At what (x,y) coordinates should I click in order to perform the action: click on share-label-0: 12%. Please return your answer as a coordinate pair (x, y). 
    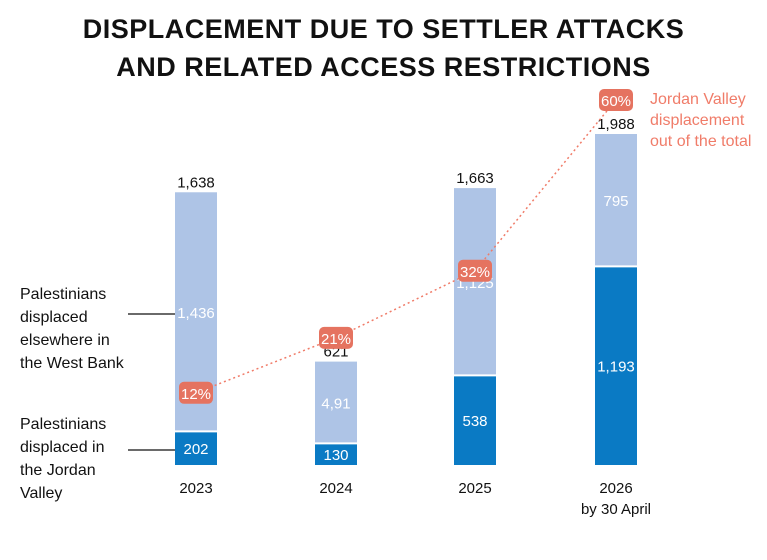
    Looking at the image, I should click on (196, 394).